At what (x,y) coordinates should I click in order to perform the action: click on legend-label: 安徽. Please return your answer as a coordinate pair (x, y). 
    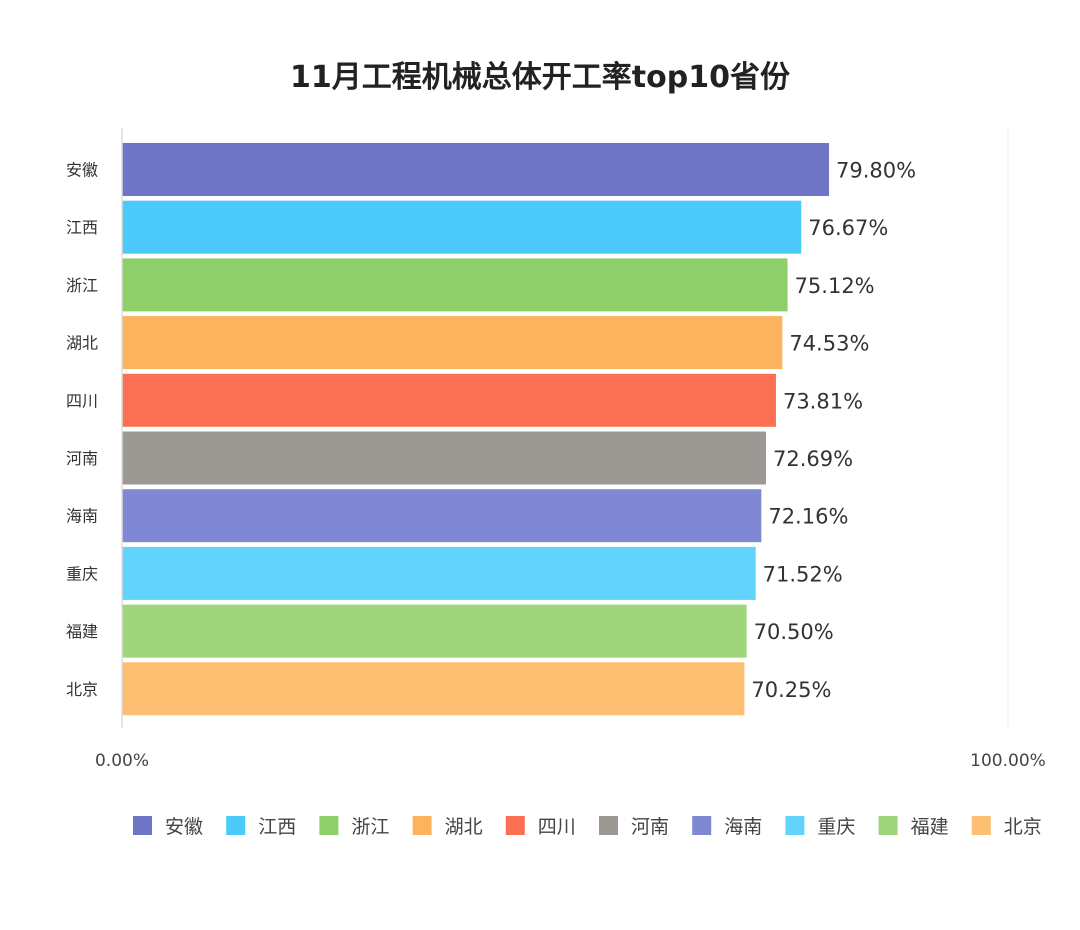
    Looking at the image, I should click on (184, 827).